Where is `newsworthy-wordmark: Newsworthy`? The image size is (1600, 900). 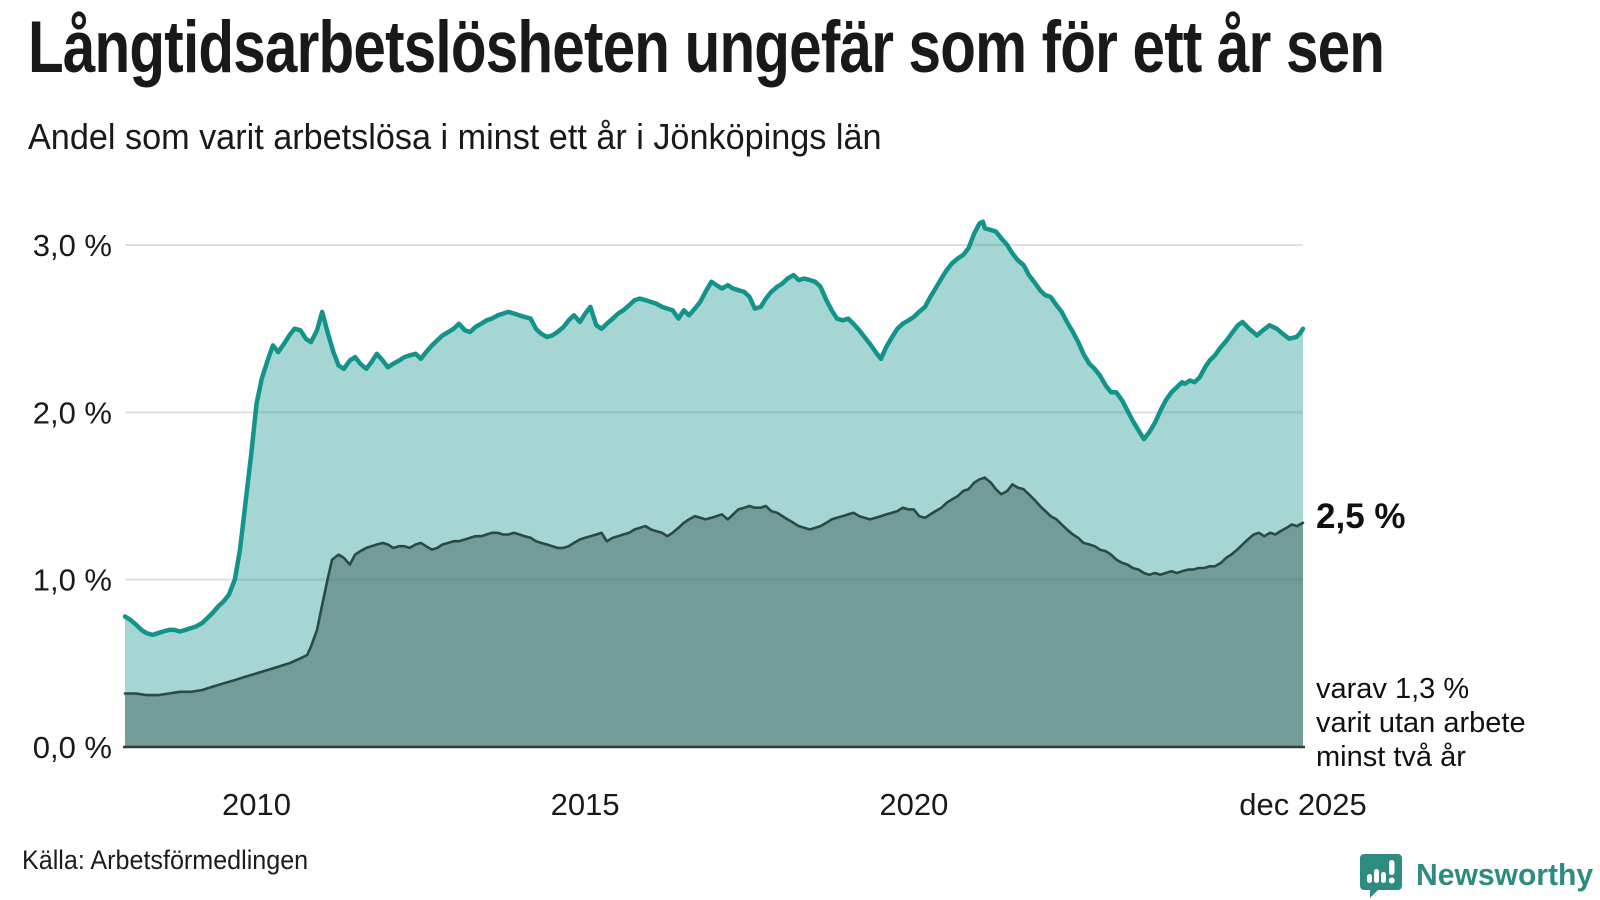
newsworthy-wordmark: Newsworthy is located at coordinates (1505, 874).